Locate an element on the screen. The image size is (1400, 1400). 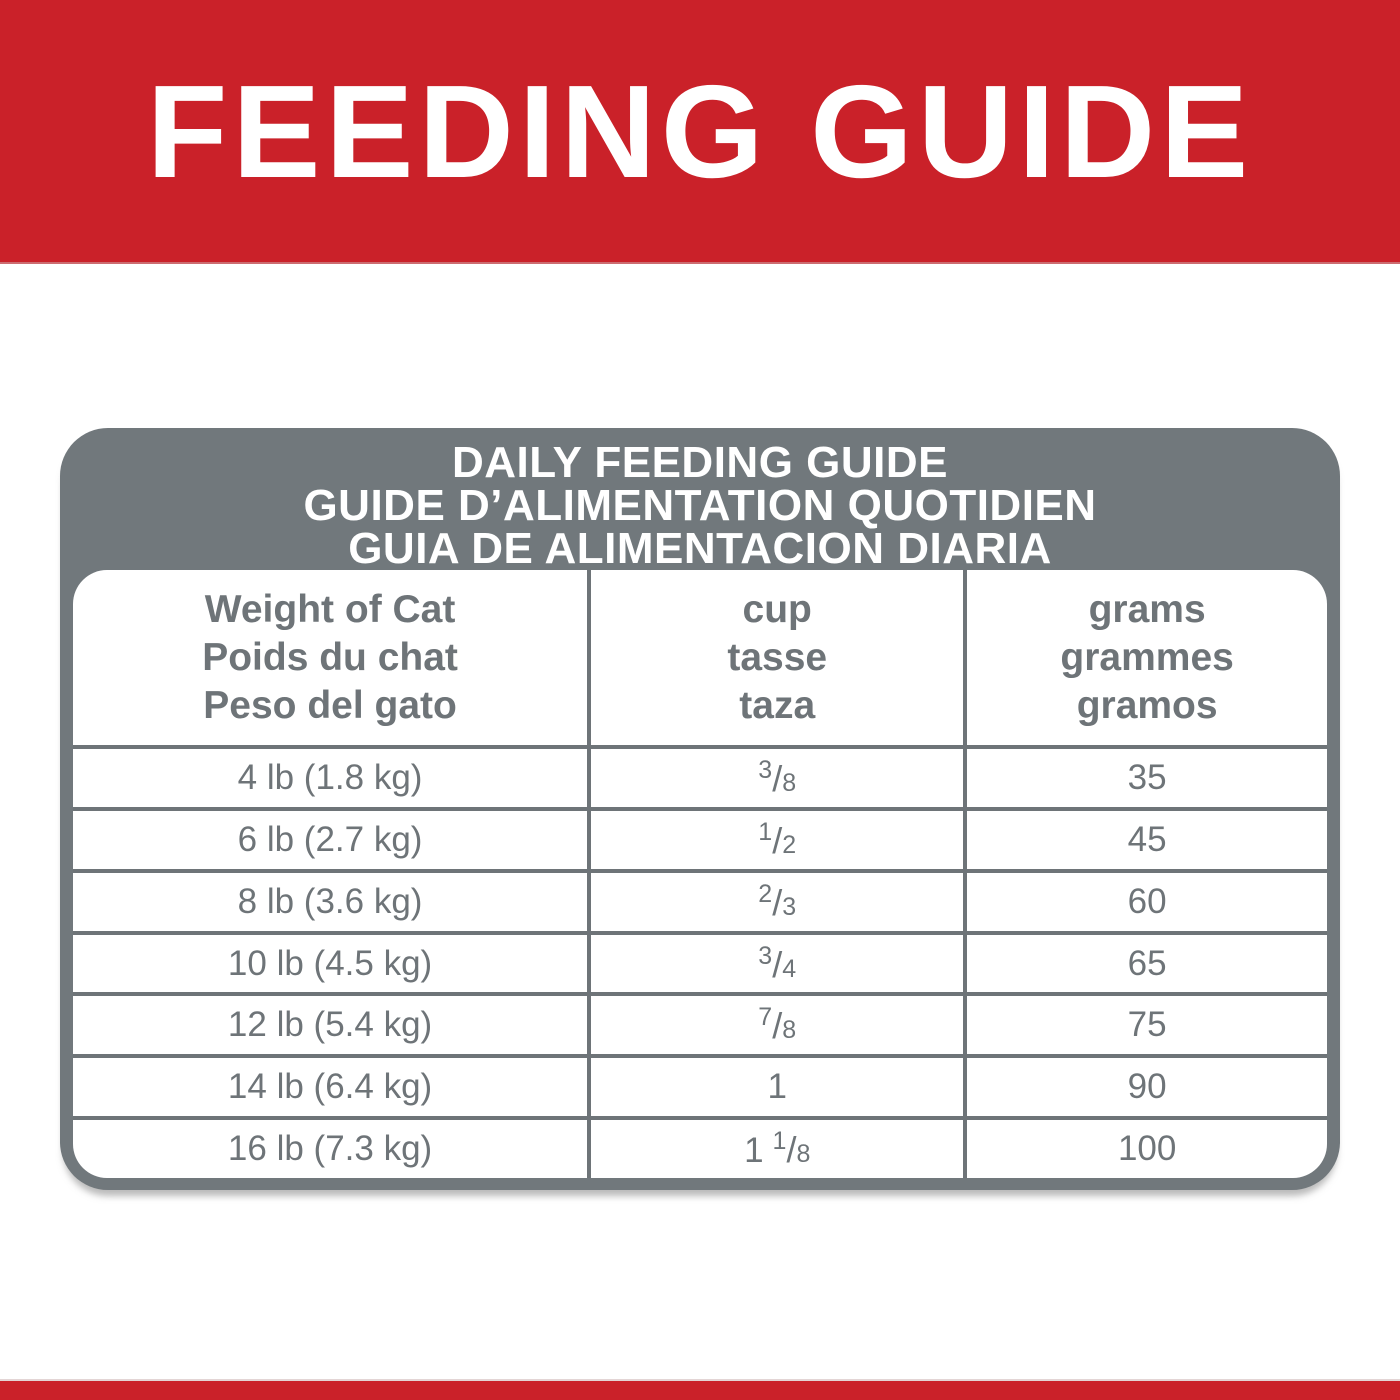
table-row: 16 lb (7.3 kg) 1 1/8 100 is located at coordinates (700, 1147).